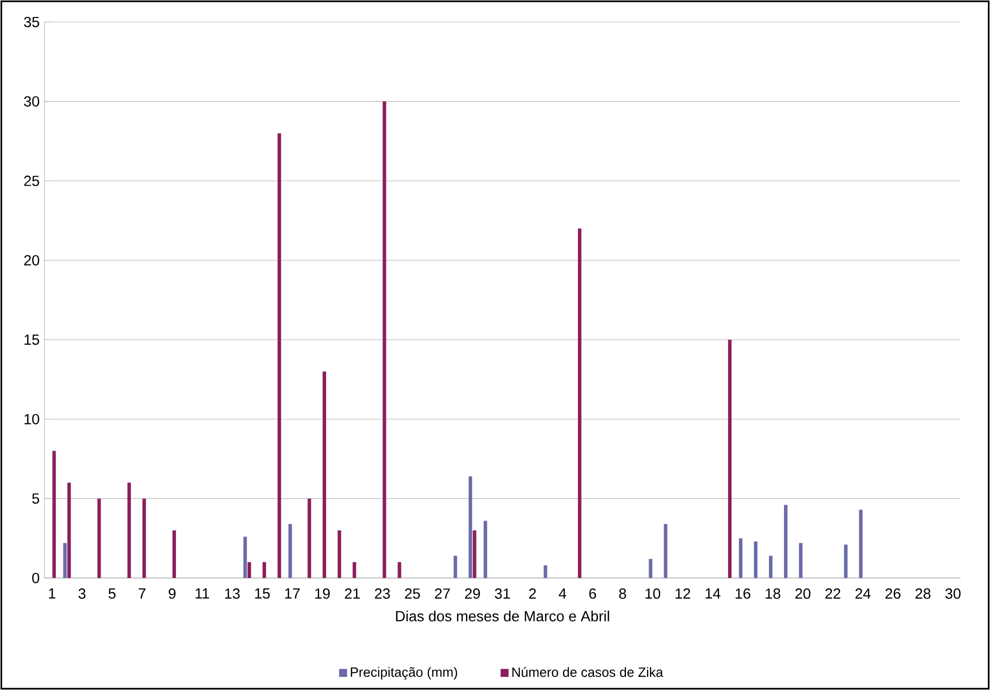  Describe the element at coordinates (953, 593) in the screenshot. I see `x-tick-label: 30` at that location.